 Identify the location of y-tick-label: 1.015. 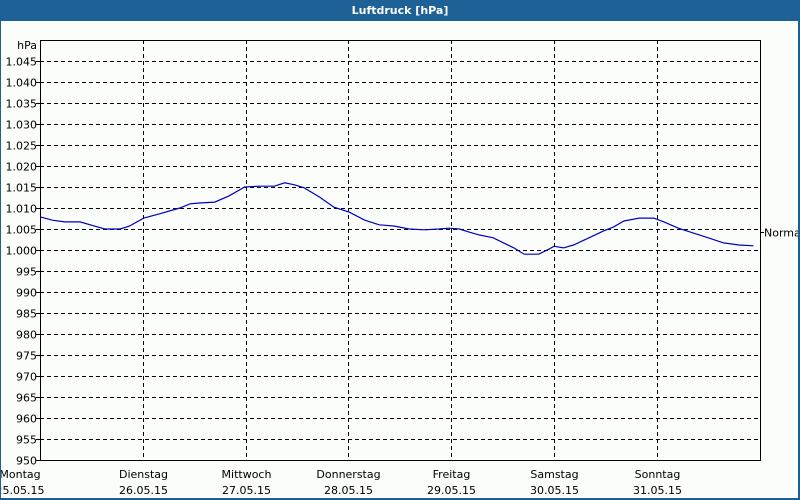
(22, 188).